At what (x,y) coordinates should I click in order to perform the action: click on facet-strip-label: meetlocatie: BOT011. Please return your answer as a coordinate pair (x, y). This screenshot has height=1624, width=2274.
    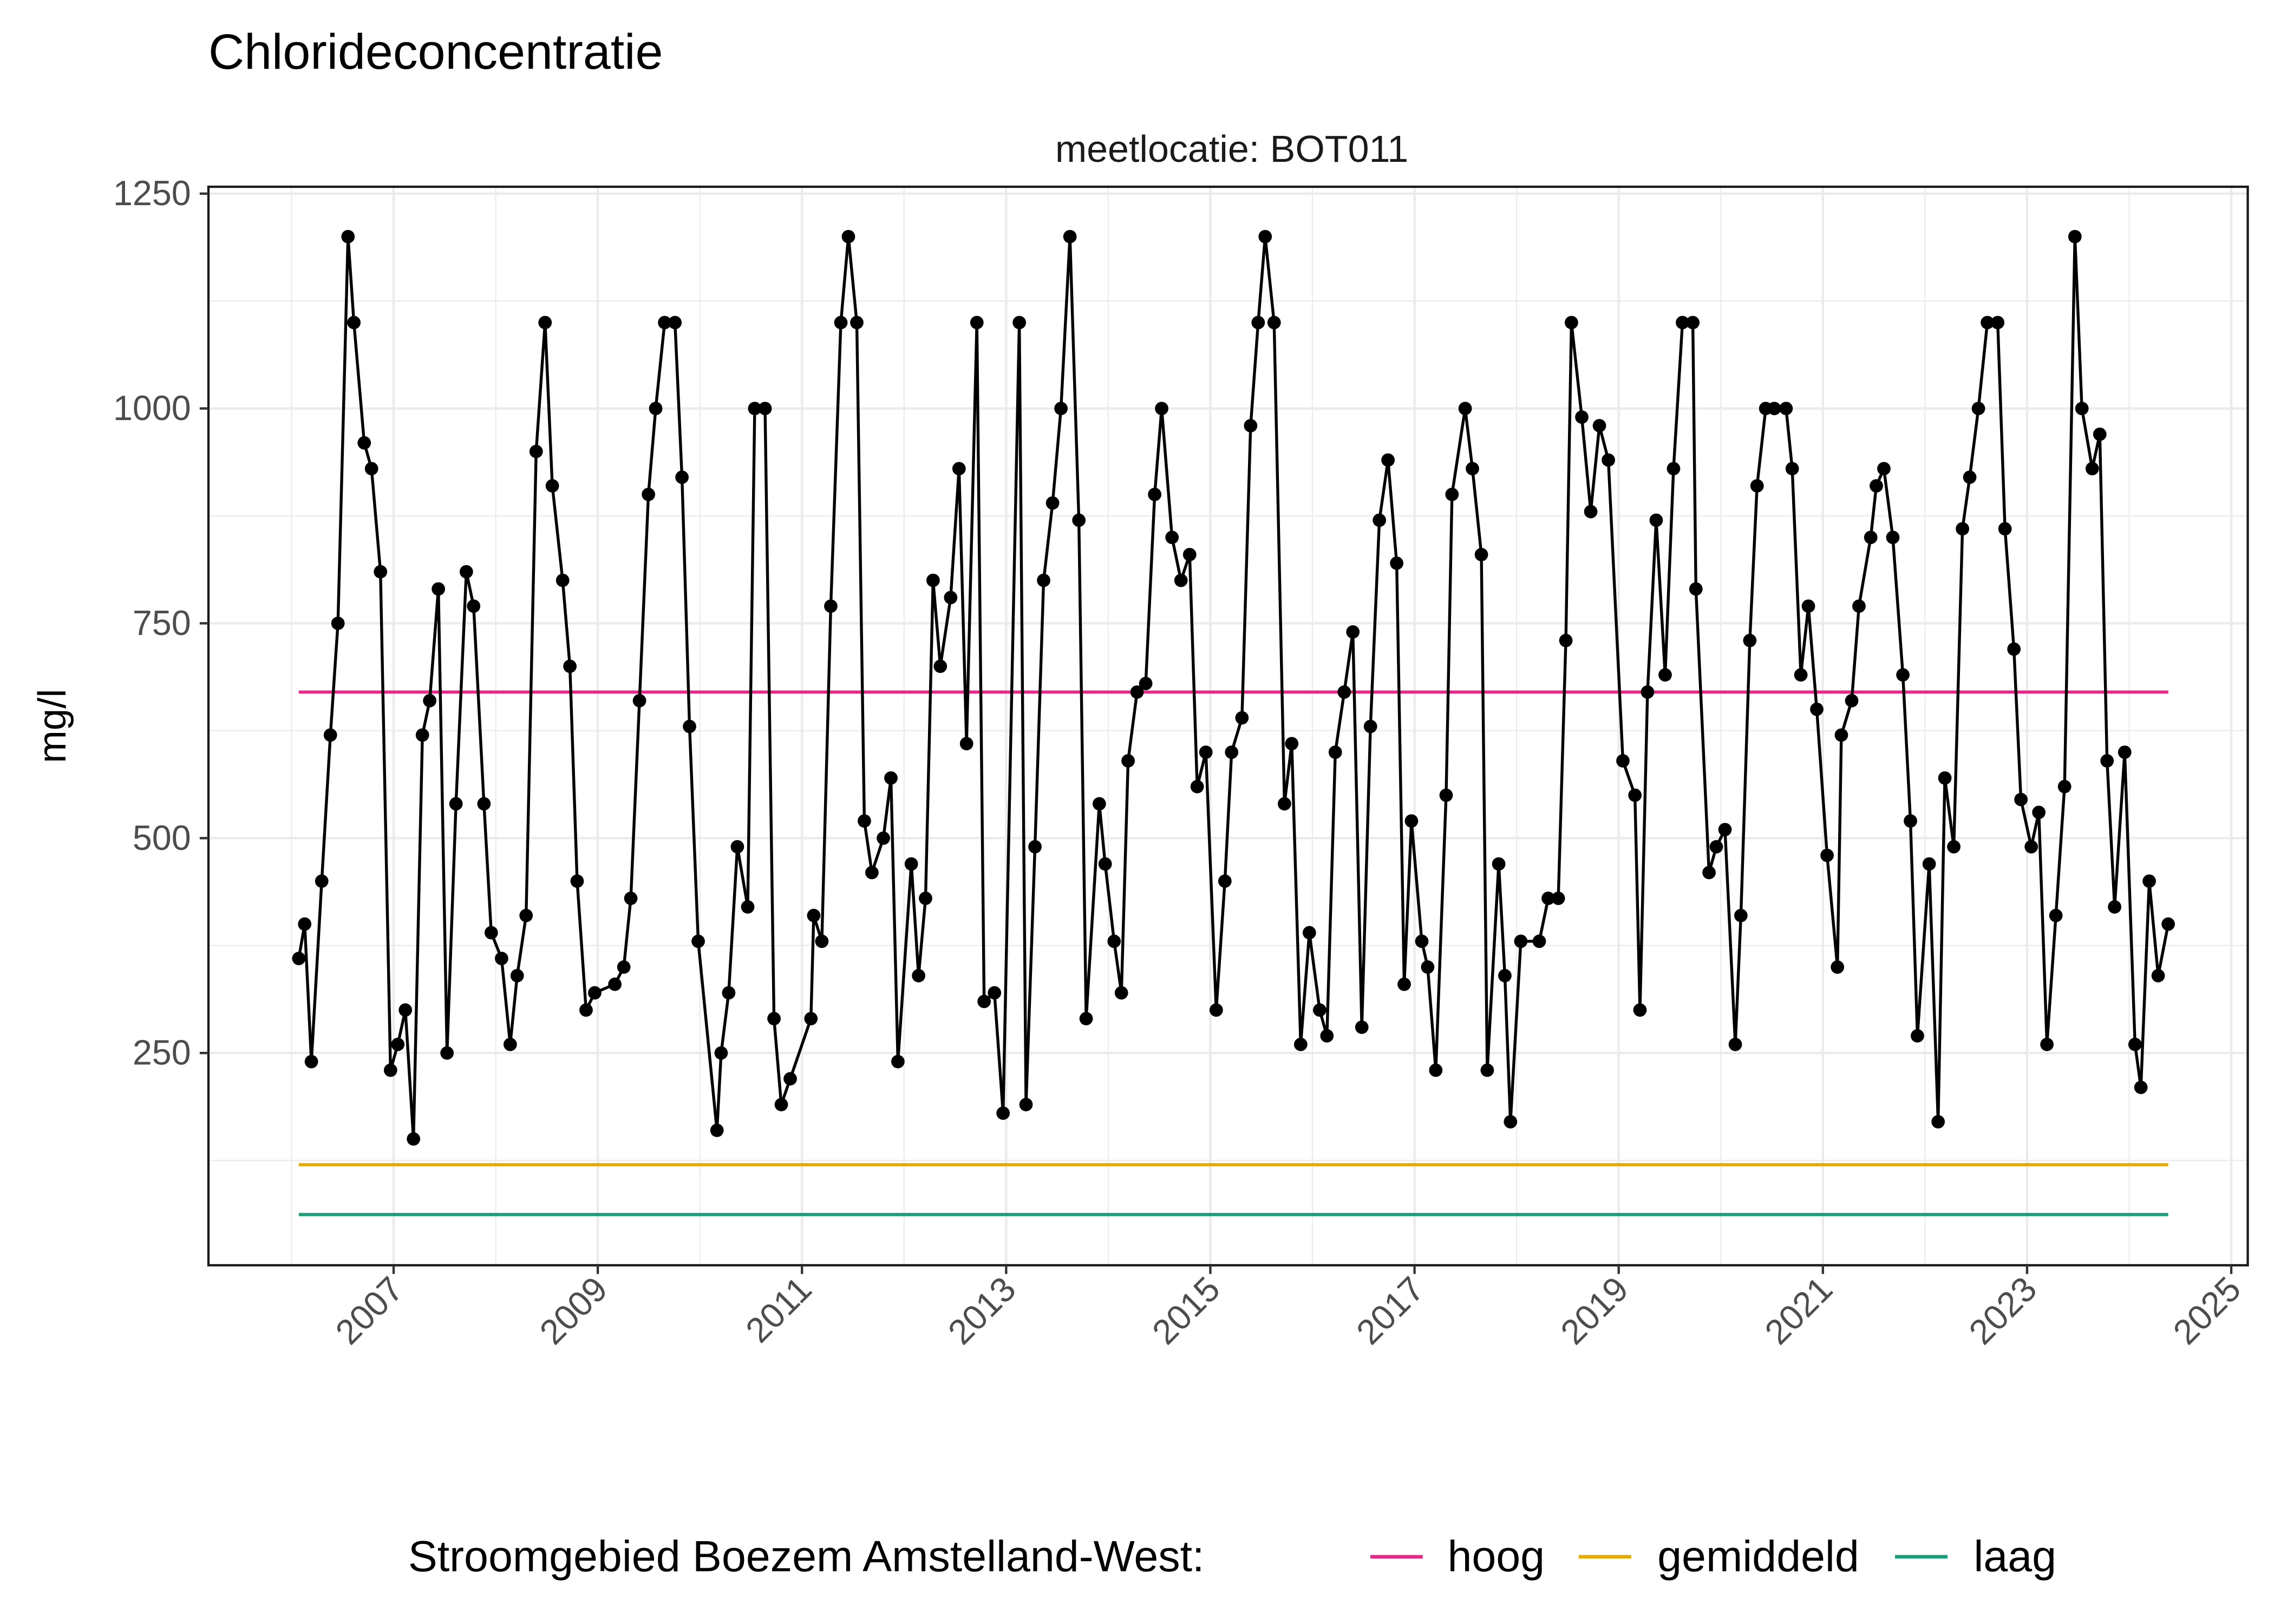
    Looking at the image, I should click on (1232, 149).